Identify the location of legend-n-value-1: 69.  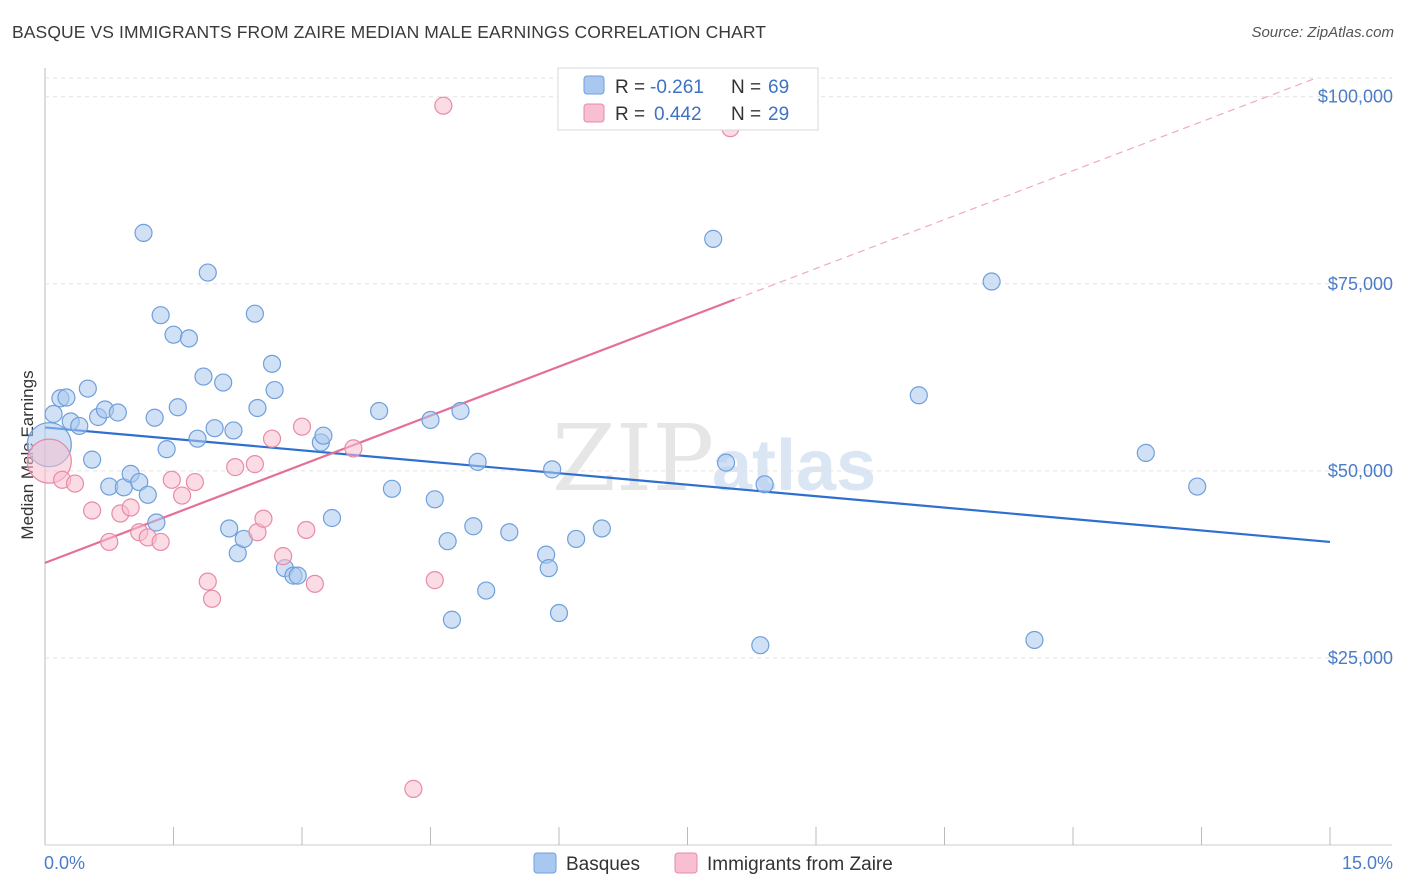
(778, 87).